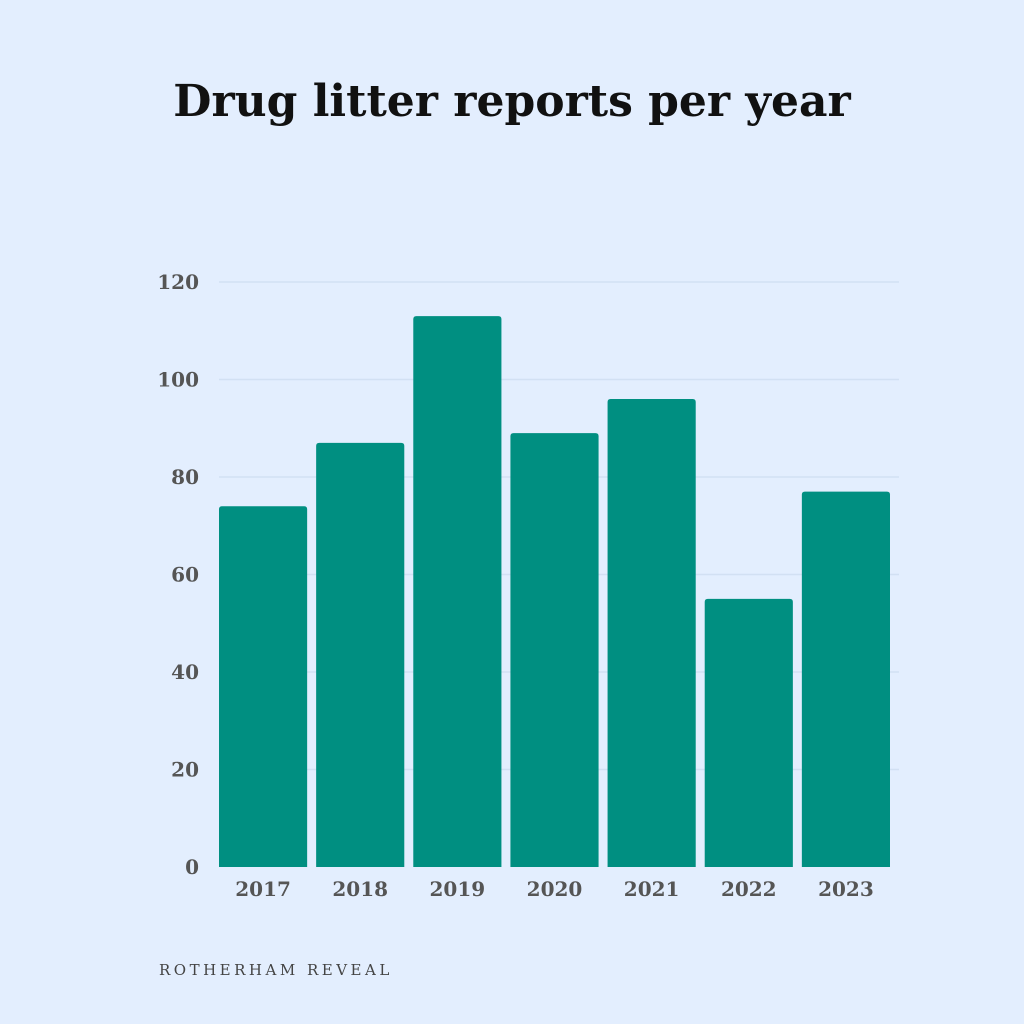  What do you see at coordinates (360, 654) in the screenshot?
I see `bar-2018` at bounding box center [360, 654].